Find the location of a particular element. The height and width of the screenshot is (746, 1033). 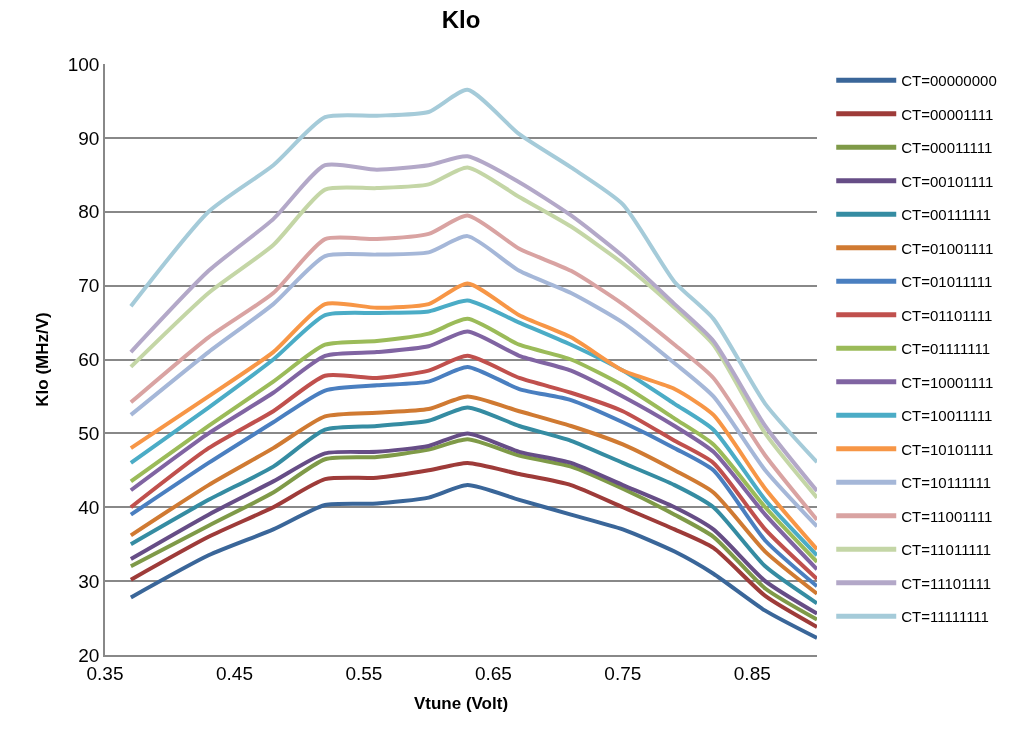

legend-label: CT=10111111 is located at coordinates (946, 483).